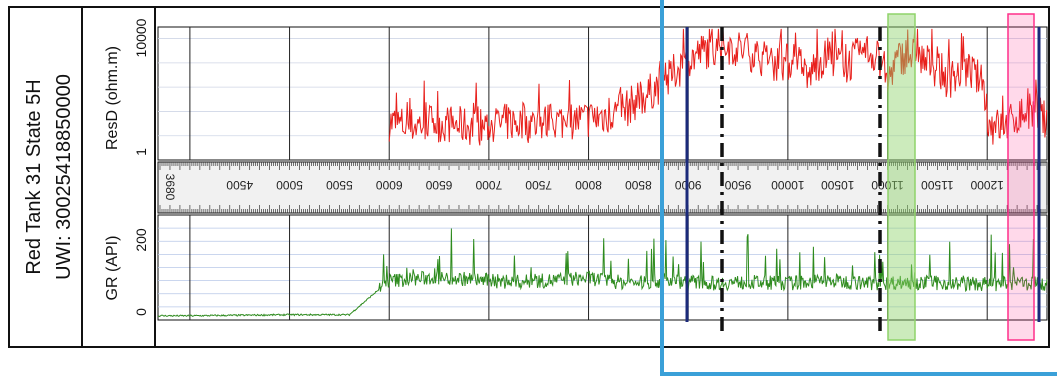 The image size is (1057, 379). Describe the element at coordinates (838, 185) in the screenshot. I see `depth-label: 10500` at that location.